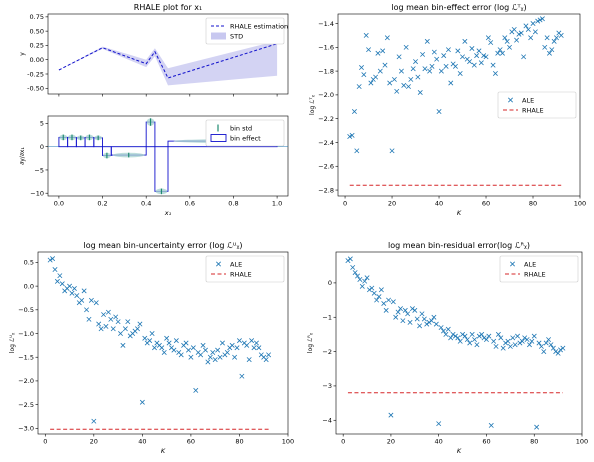  What do you see at coordinates (26, 429) in the screenshot?
I see `y-tick-label: −3.0` at bounding box center [26, 429].